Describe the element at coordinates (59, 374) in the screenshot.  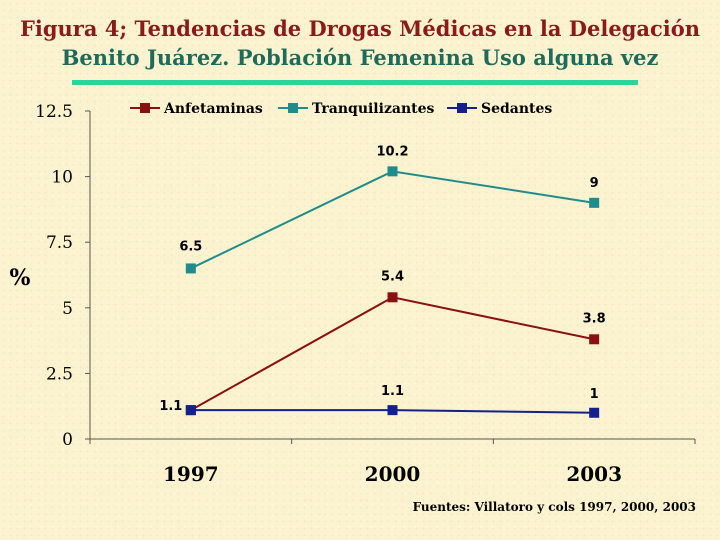
I see `y-tick-label: 2.5` at that location.